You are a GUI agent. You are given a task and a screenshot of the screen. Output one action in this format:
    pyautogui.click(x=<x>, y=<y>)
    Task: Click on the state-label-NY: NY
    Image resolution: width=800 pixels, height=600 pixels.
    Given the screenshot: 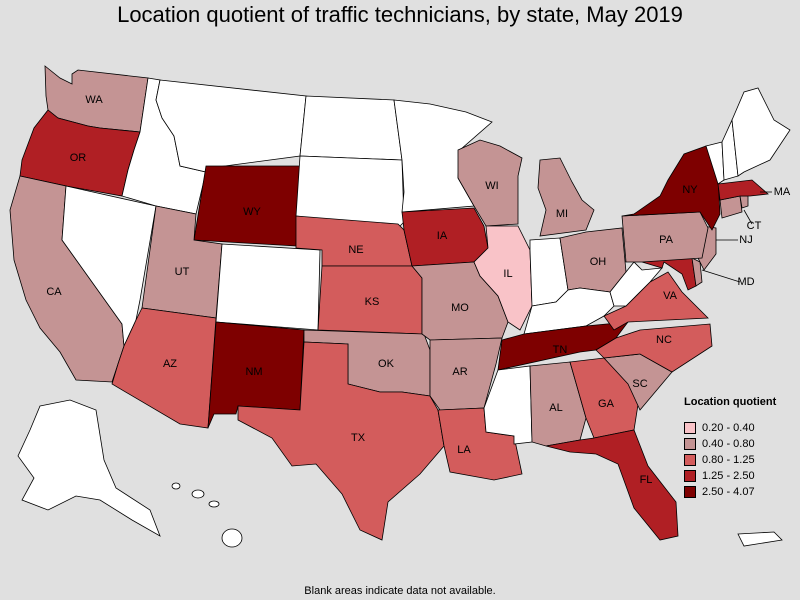 What is the action you would take?
    pyautogui.click(x=690, y=190)
    